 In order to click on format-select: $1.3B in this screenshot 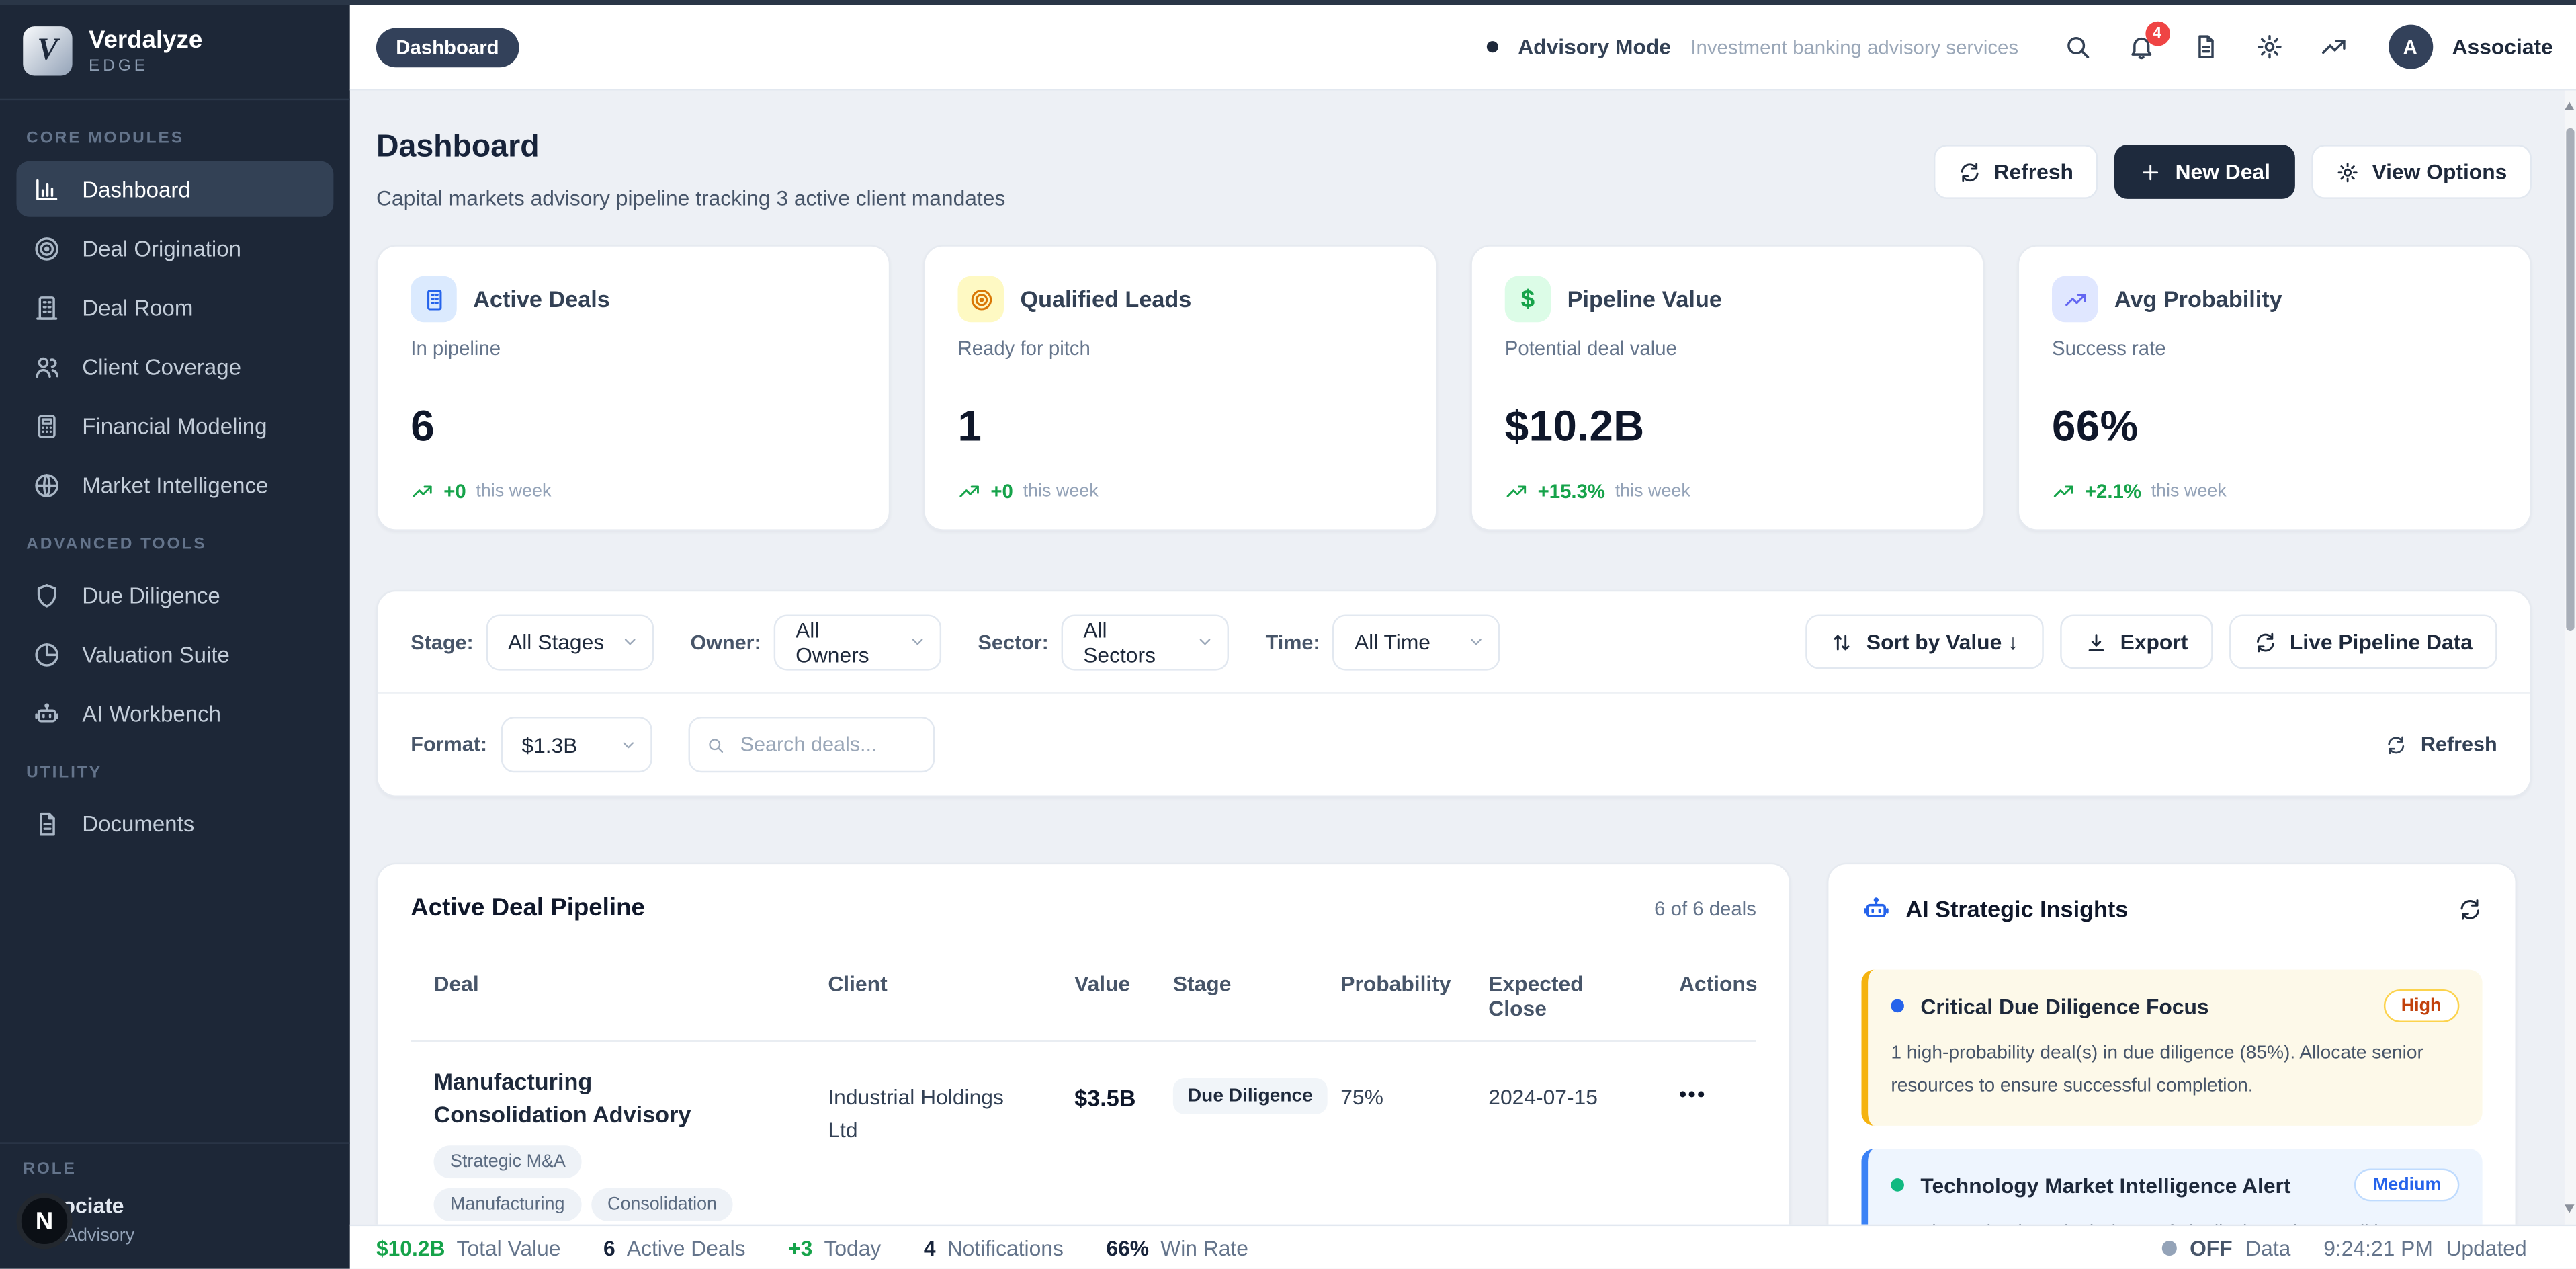, I will do `click(576, 745)`.